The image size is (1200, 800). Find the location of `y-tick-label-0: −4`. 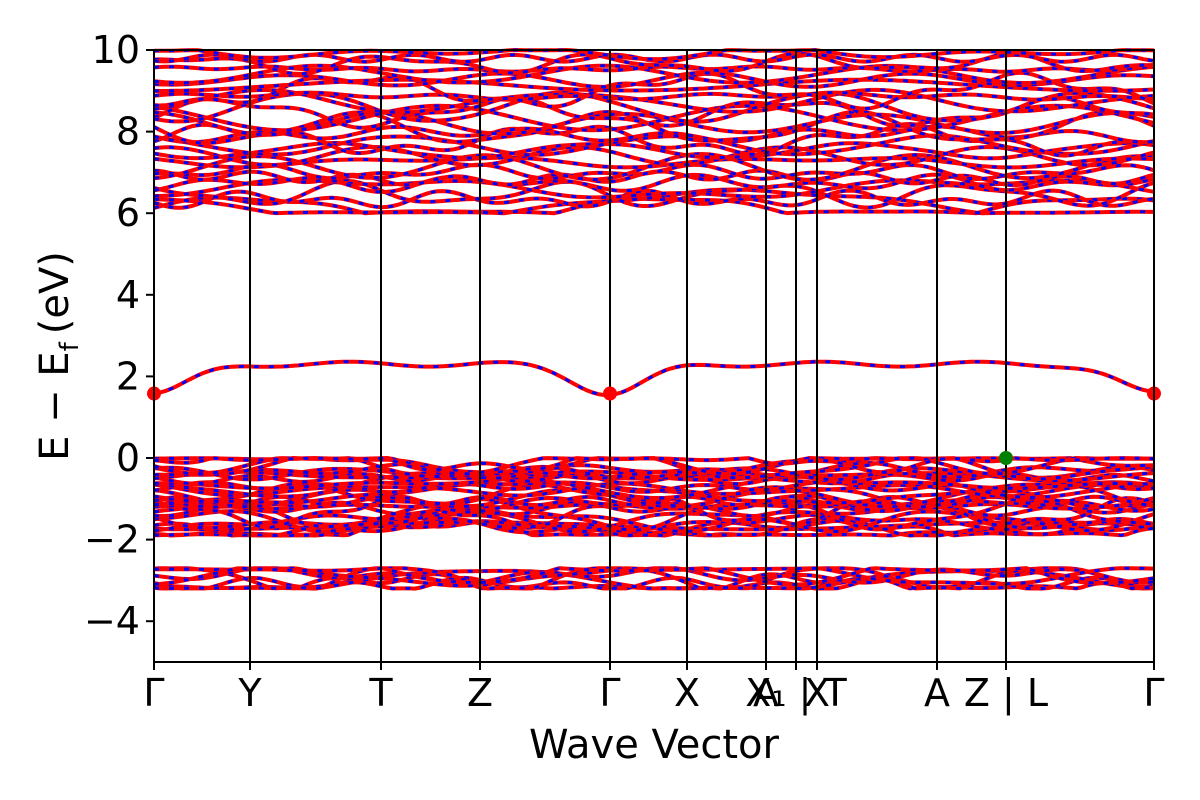

y-tick-label-0: −4 is located at coordinates (112, 621).